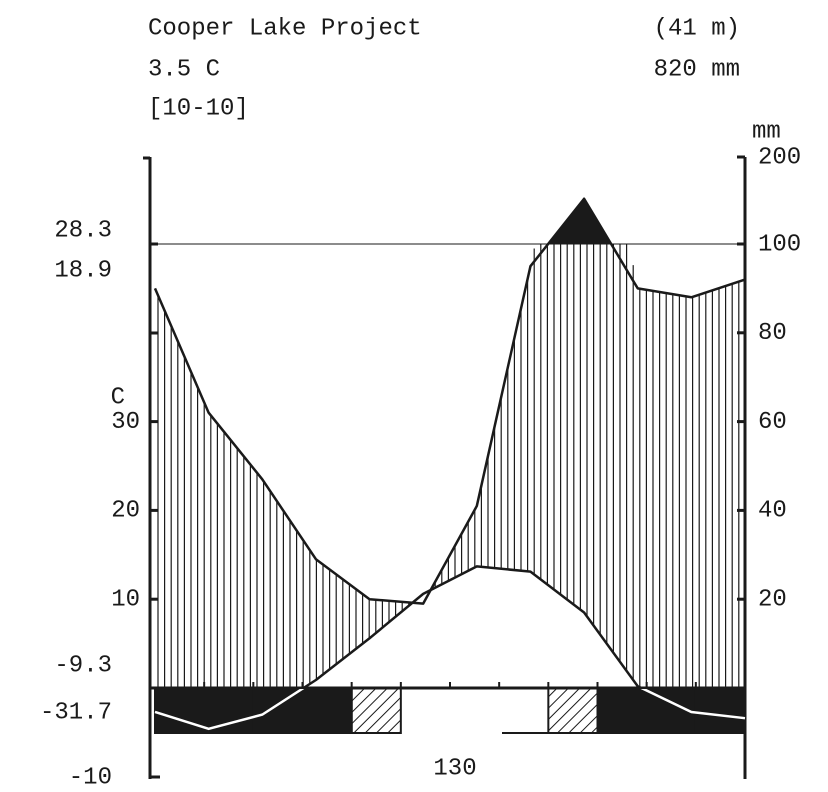 This screenshot has width=828, height=792. What do you see at coordinates (125, 511) in the screenshot?
I see `y-tick-label: 20` at bounding box center [125, 511].